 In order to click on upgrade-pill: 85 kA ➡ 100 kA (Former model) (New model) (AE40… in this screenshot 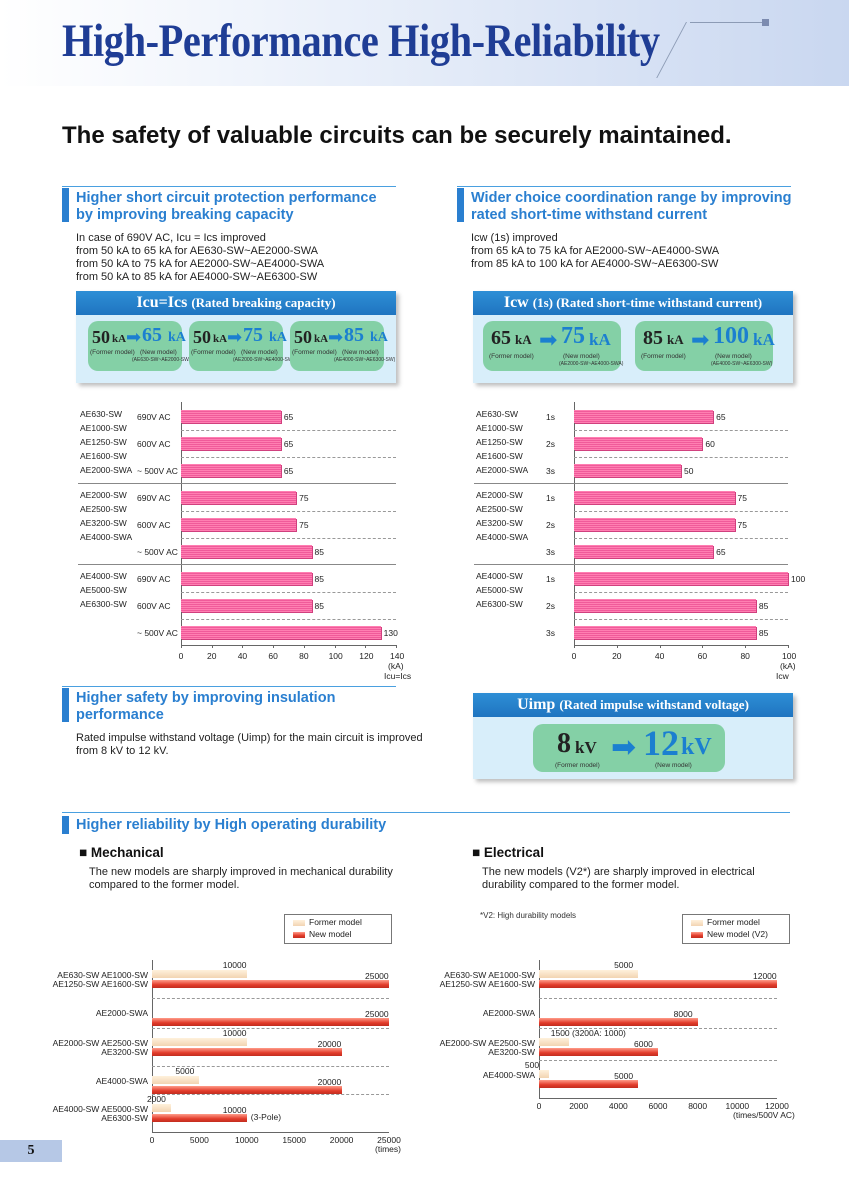, I will do `click(705, 346)`.